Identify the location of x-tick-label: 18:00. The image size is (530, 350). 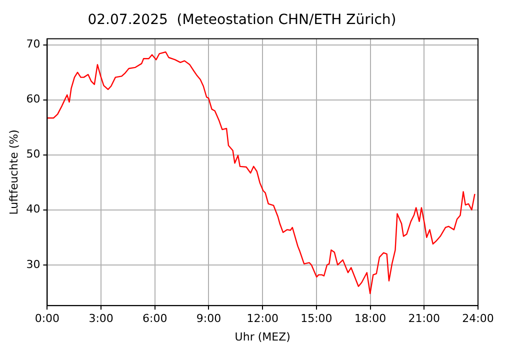
(370, 319).